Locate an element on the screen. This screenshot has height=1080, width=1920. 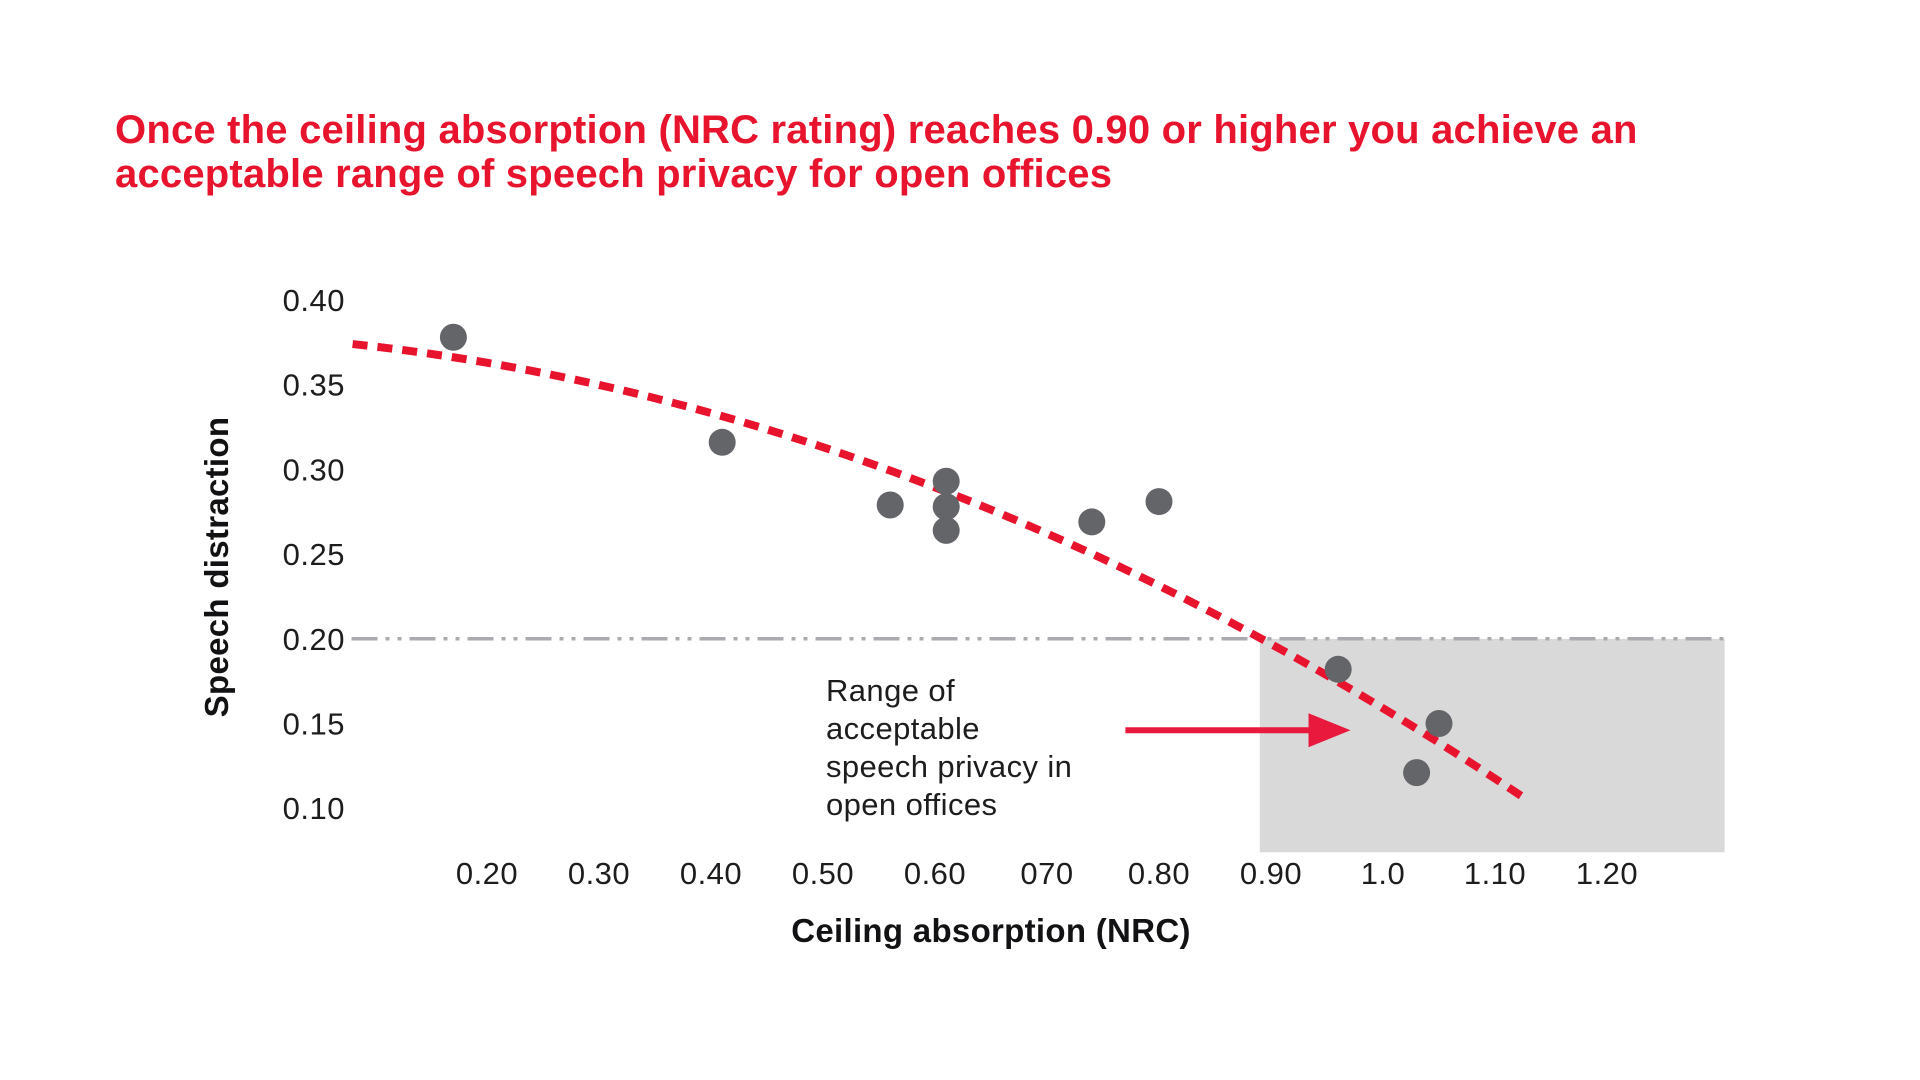
y-tick-label: 0.30 is located at coordinates (314, 469).